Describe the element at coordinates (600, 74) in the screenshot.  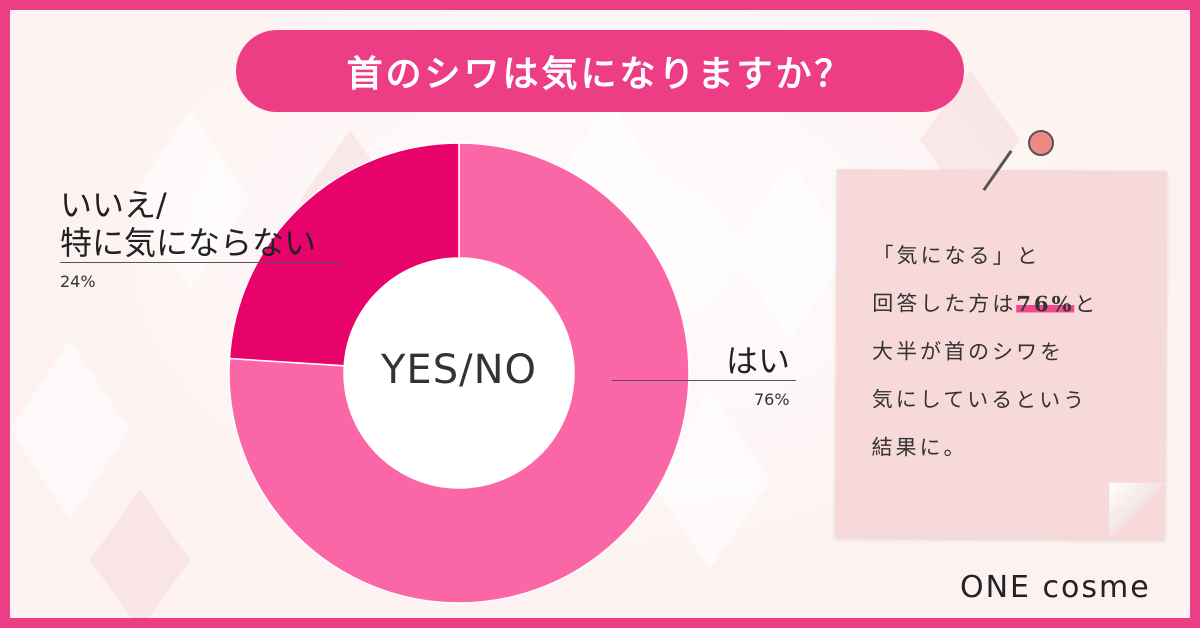
I see `chart-title: 首のシワは気になりますか？` at that location.